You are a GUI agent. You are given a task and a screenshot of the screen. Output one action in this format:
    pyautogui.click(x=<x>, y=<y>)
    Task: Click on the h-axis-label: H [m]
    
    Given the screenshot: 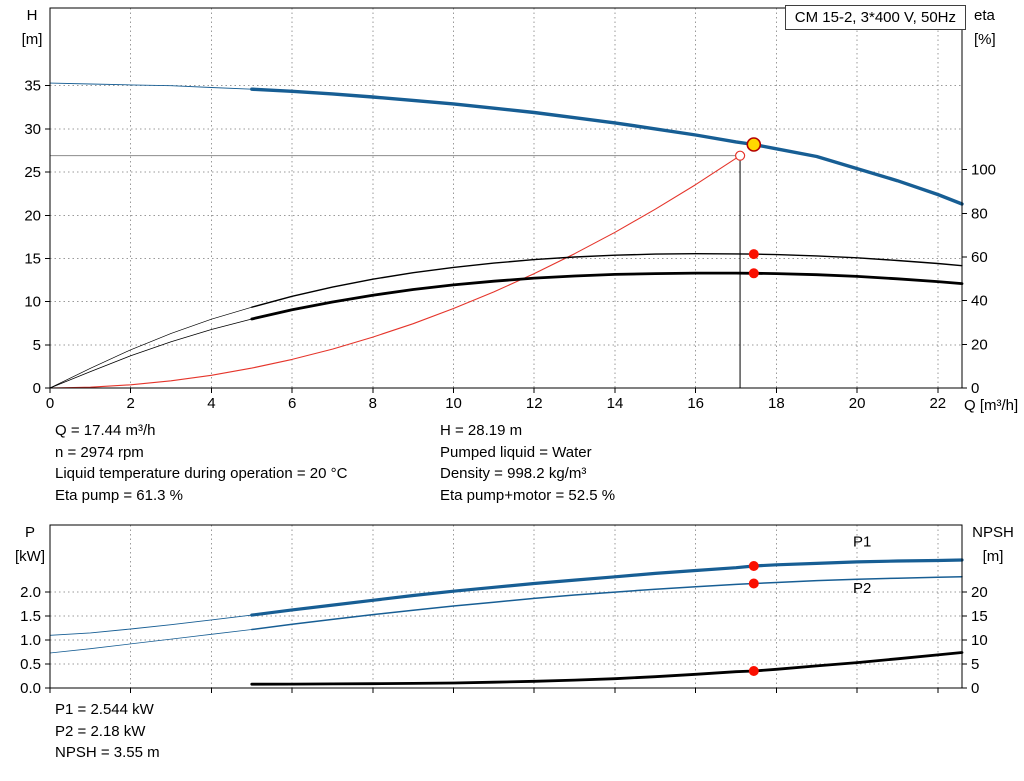 What is the action you would take?
    pyautogui.click(x=32, y=28)
    